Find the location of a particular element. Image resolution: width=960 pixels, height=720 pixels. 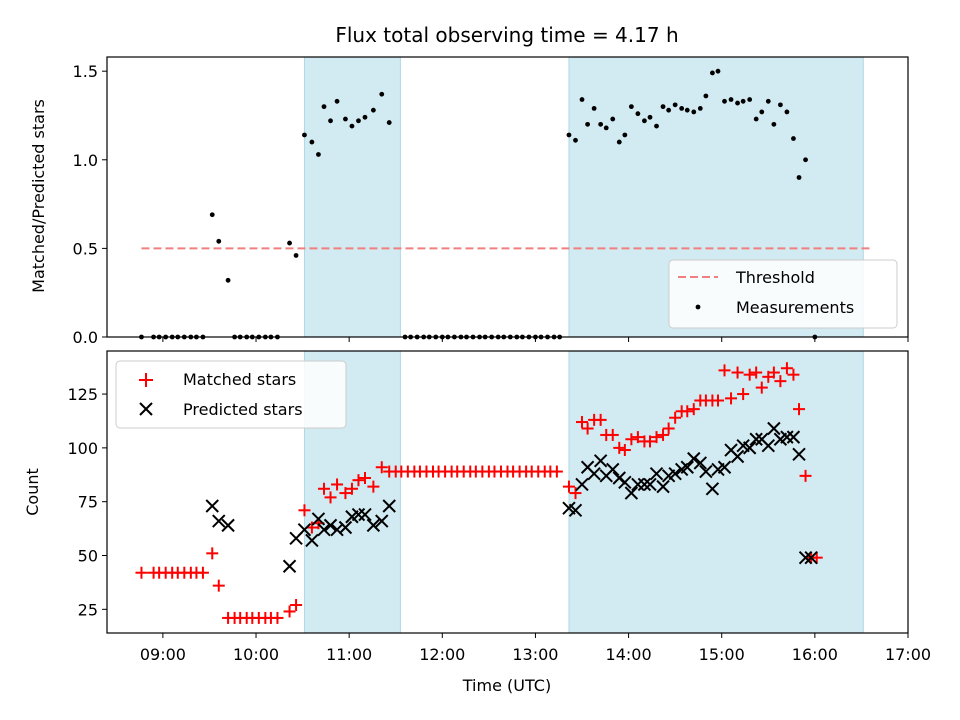

x-tick-label: 14:00 is located at coordinates (629, 654).